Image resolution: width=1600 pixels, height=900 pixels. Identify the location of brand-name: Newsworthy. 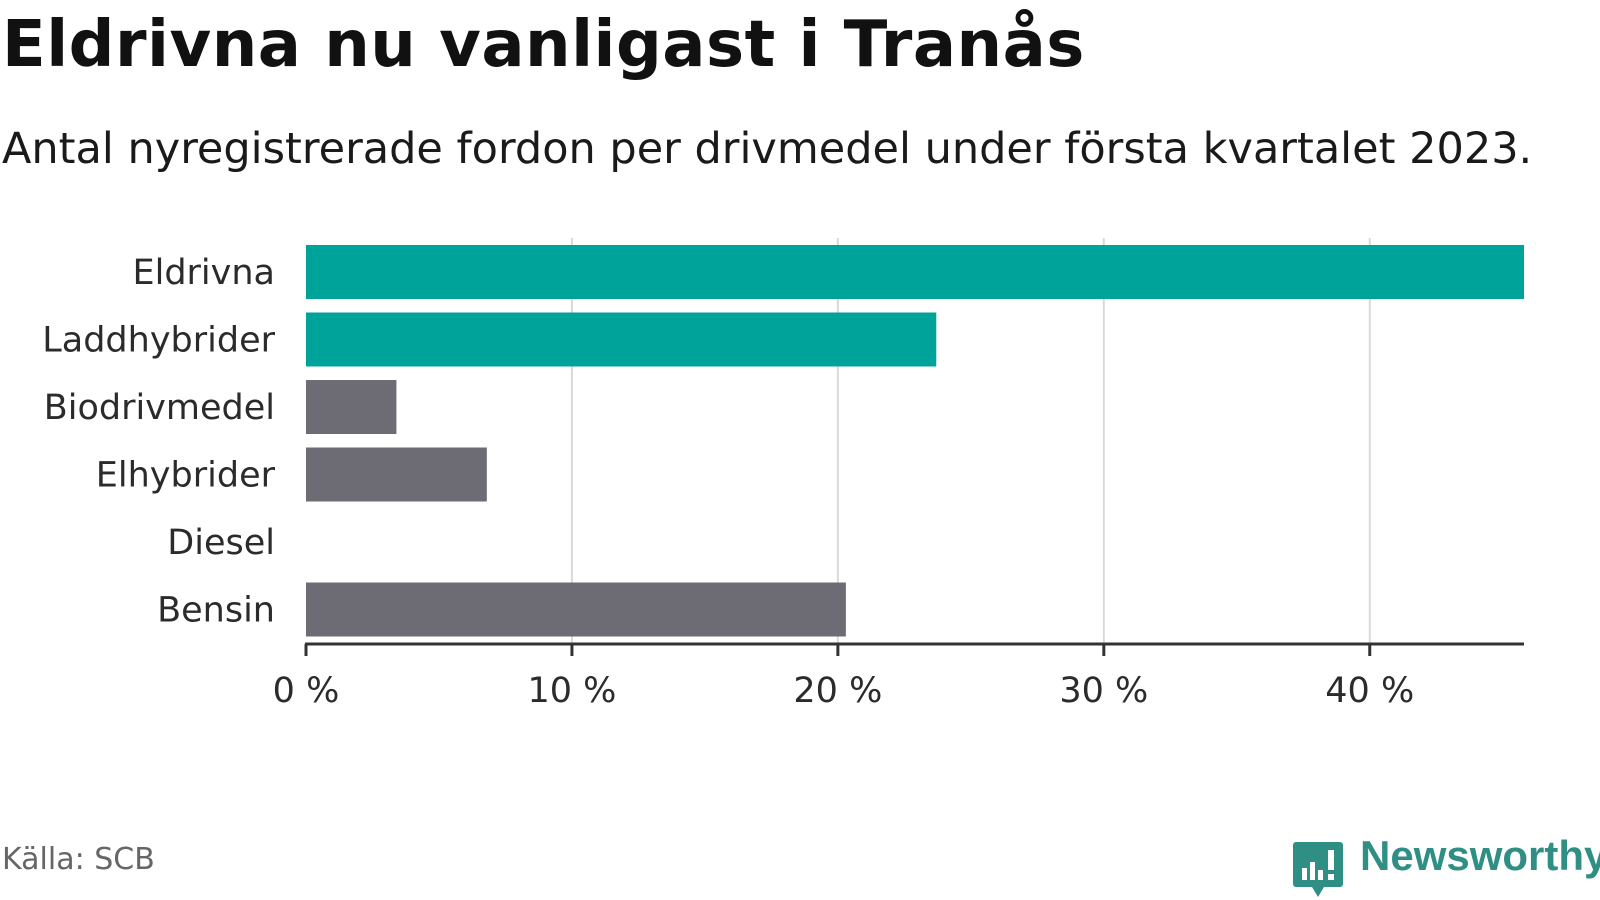
(1480, 855).